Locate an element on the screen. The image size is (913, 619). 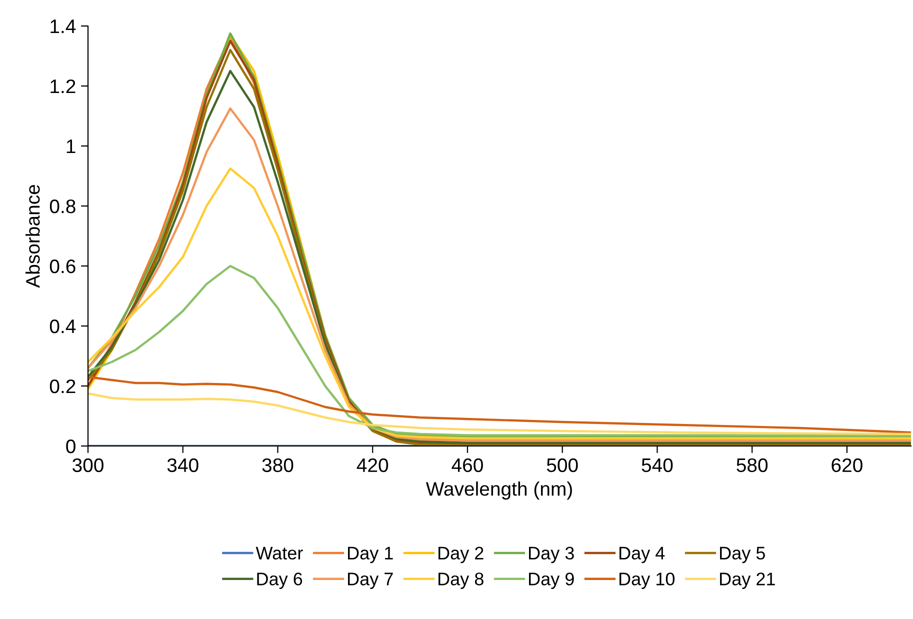
legend-label: Day 7 is located at coordinates (370, 580).